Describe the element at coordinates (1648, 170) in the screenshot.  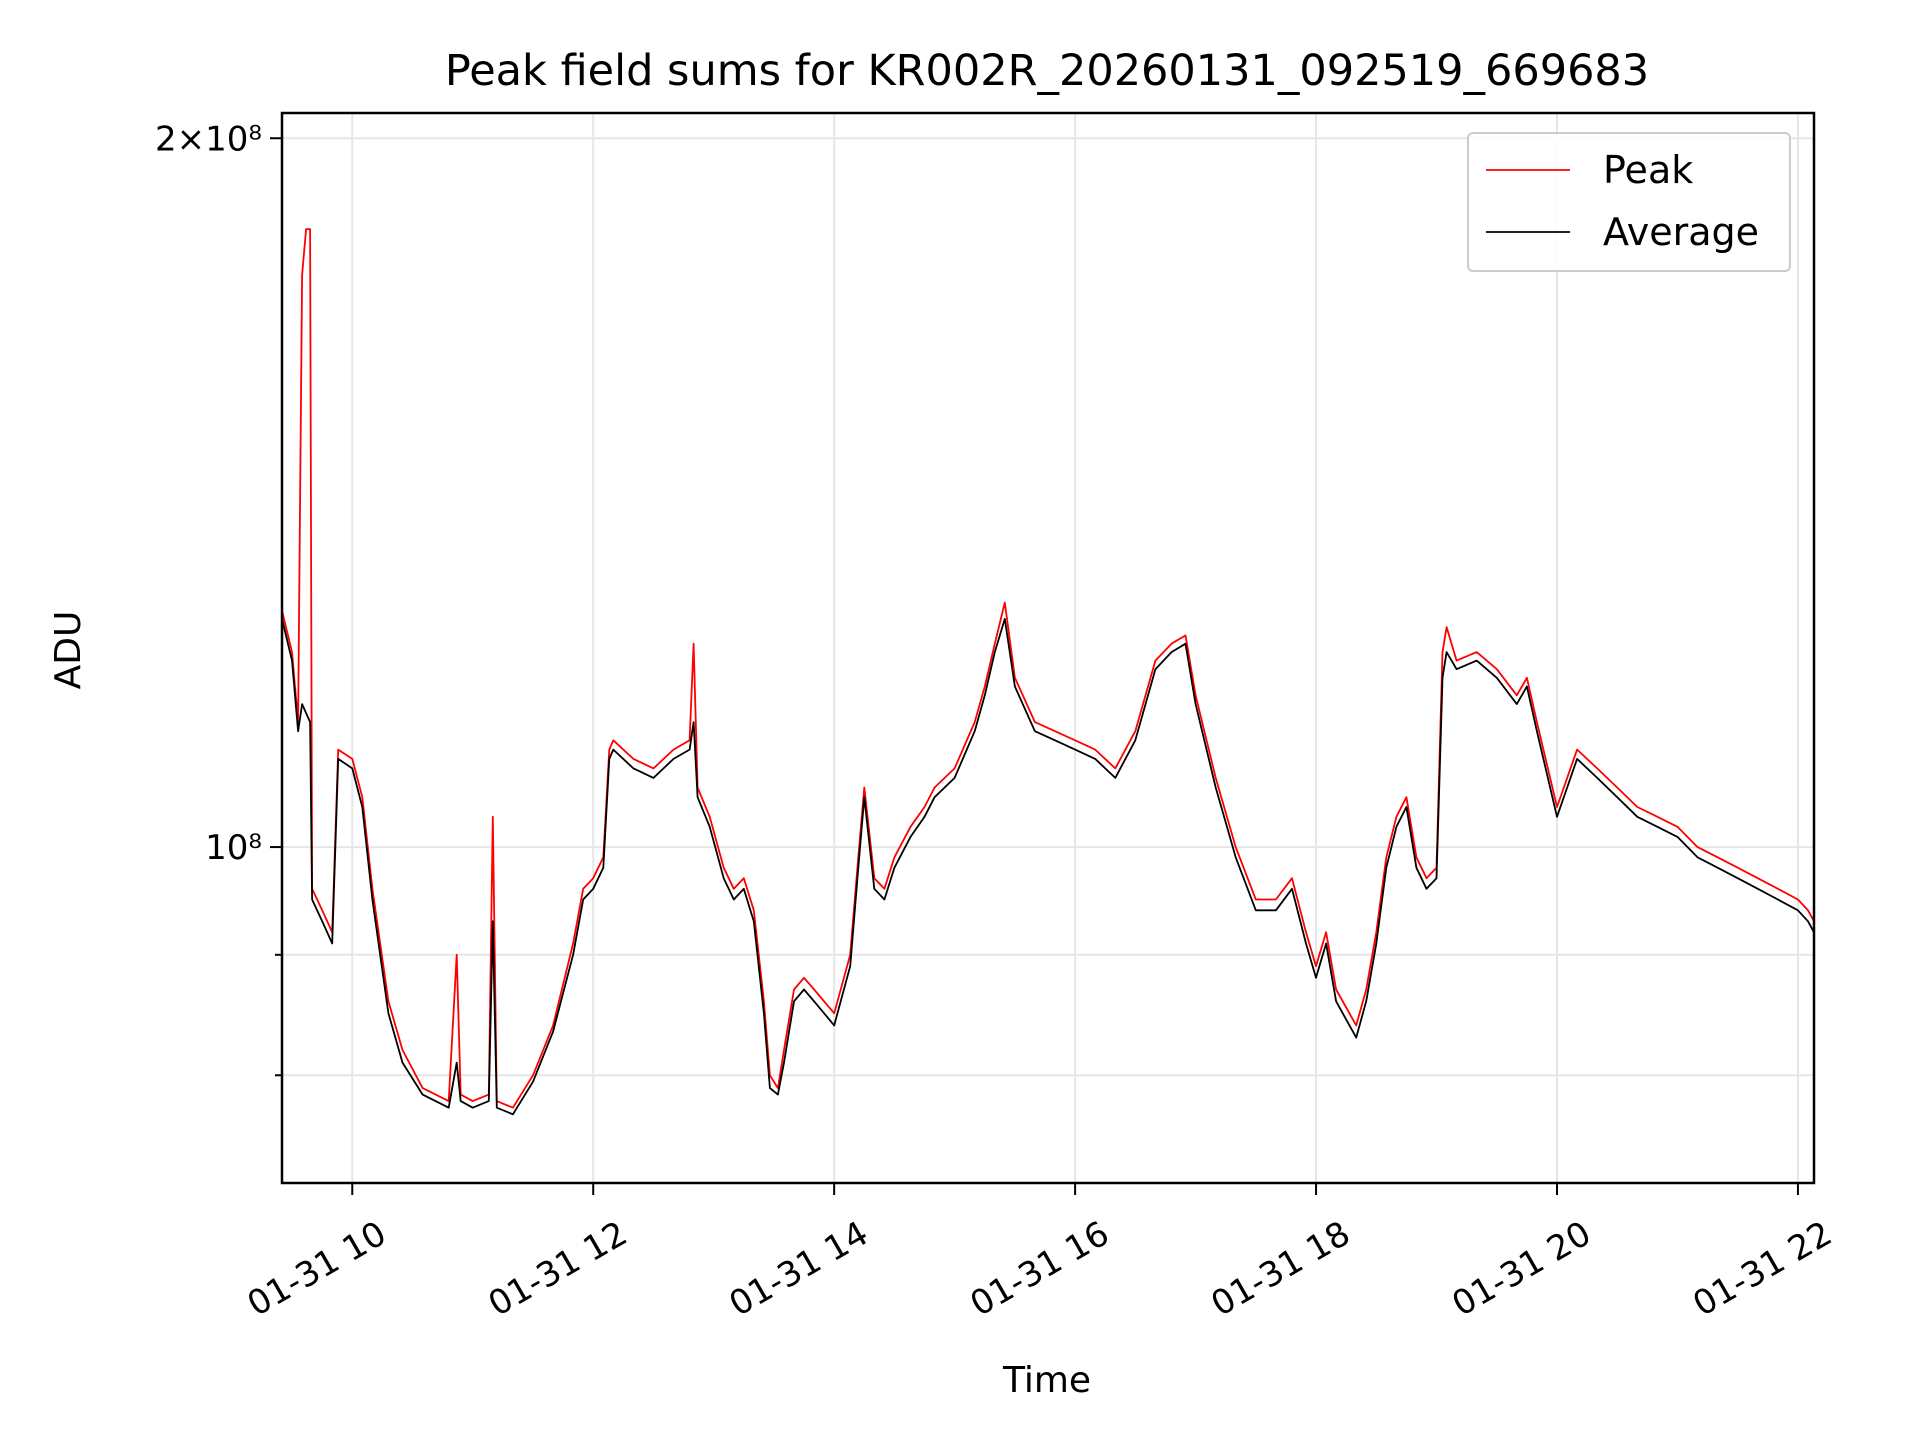
I see `legend-peak-label: Peak` at that location.